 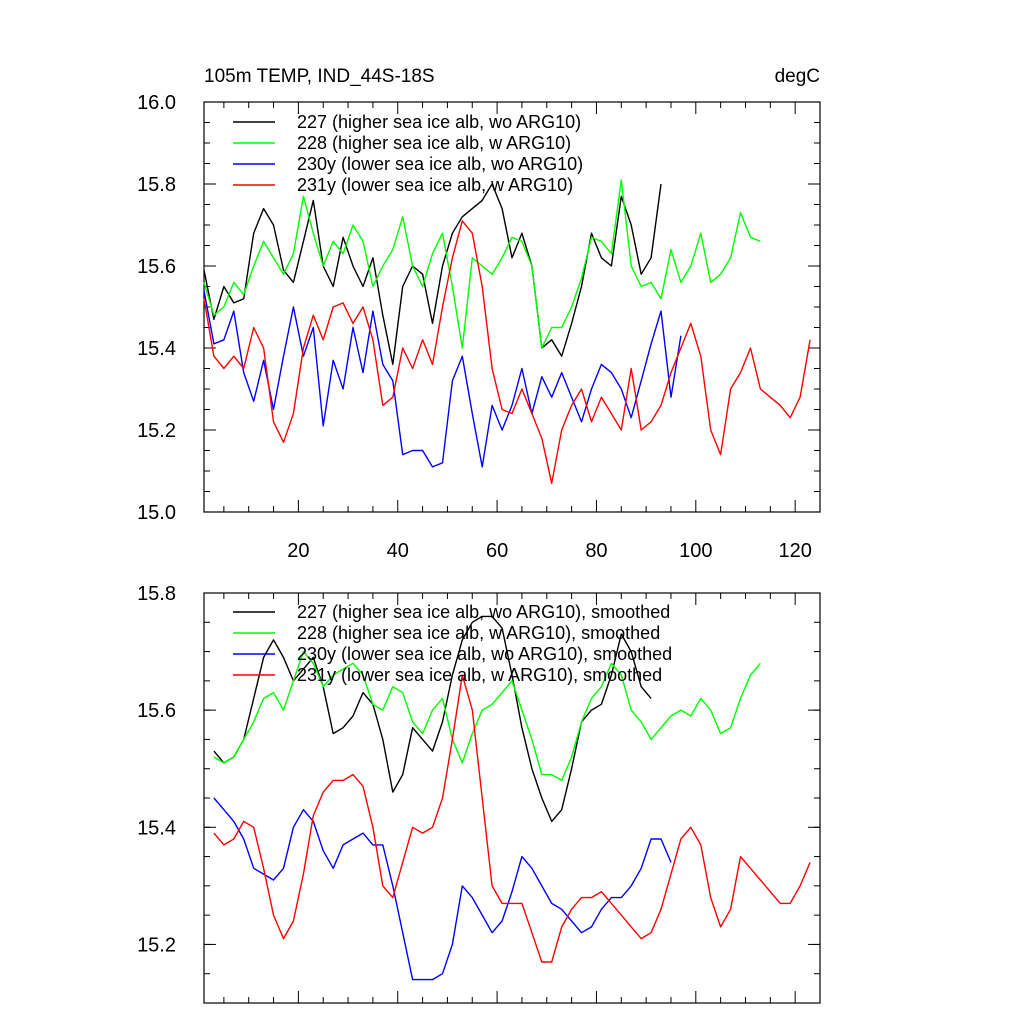 What do you see at coordinates (794, 551) in the screenshot?
I see `top-x-tick-label: 120` at bounding box center [794, 551].